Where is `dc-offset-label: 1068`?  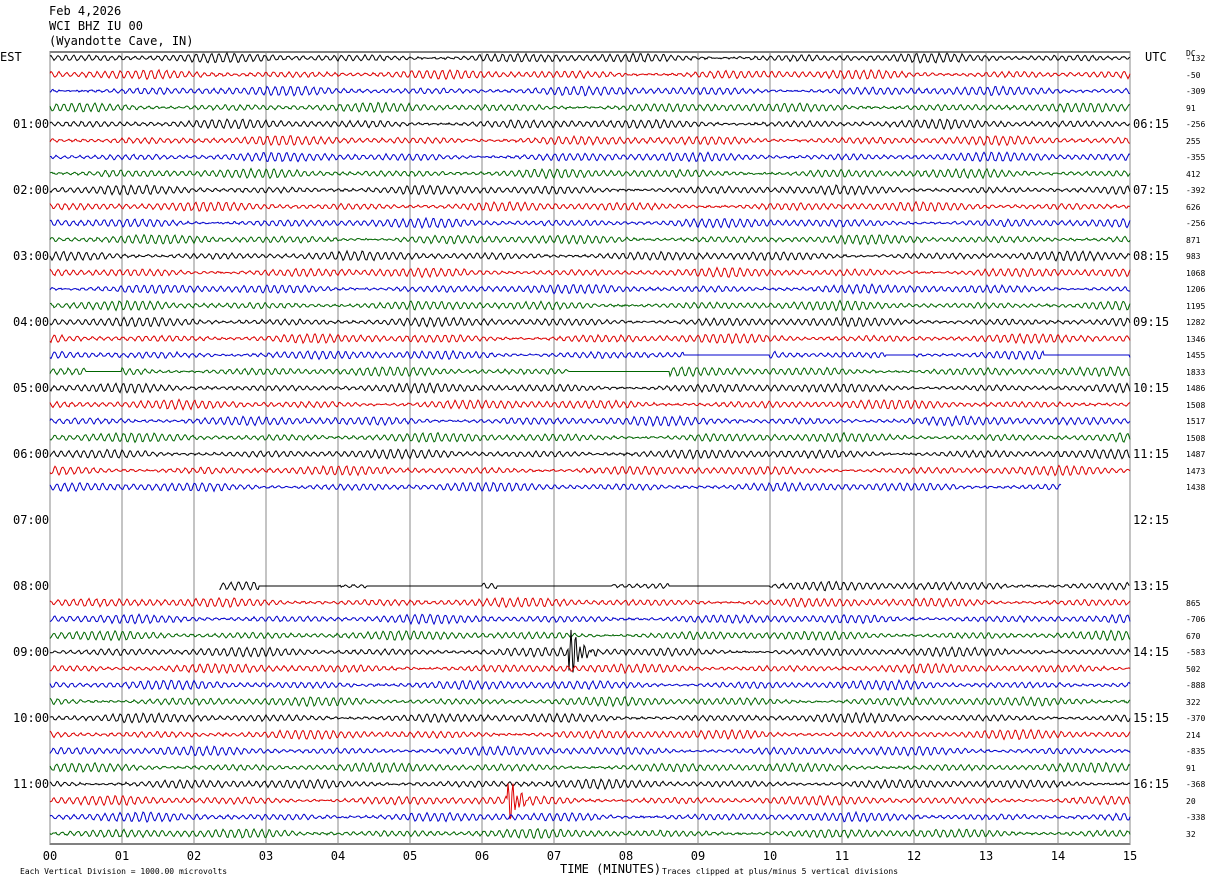
dc-offset-label: 1068 is located at coordinates (1196, 273).